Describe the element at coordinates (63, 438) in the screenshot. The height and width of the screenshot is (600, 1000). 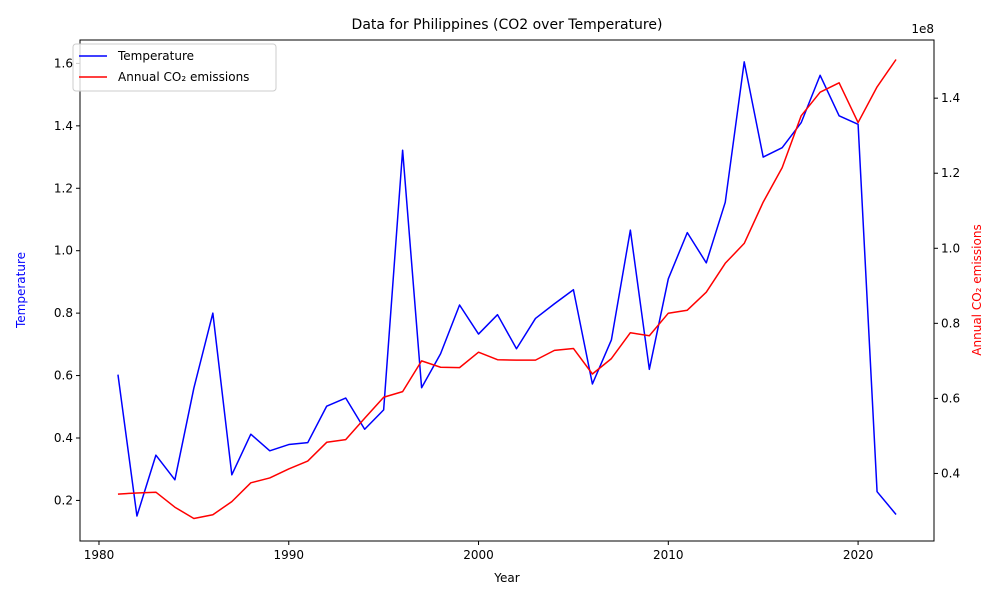
I see `y-left-tick-label: 0.4` at that location.